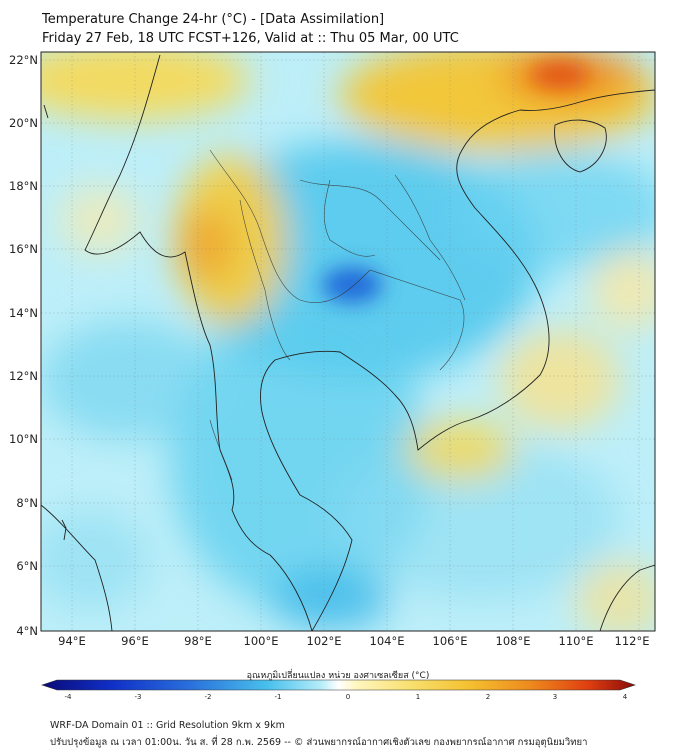  I want to click on colorbar-tick: -4, so click(69, 697).